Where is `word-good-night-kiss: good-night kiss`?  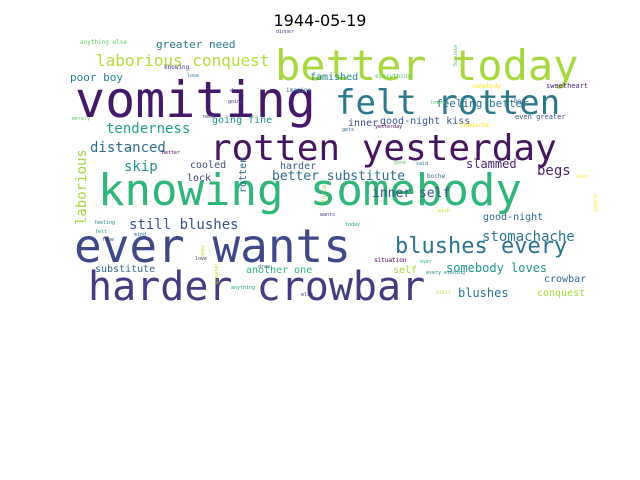 word-good-night-kiss: good-night kiss is located at coordinates (425, 121).